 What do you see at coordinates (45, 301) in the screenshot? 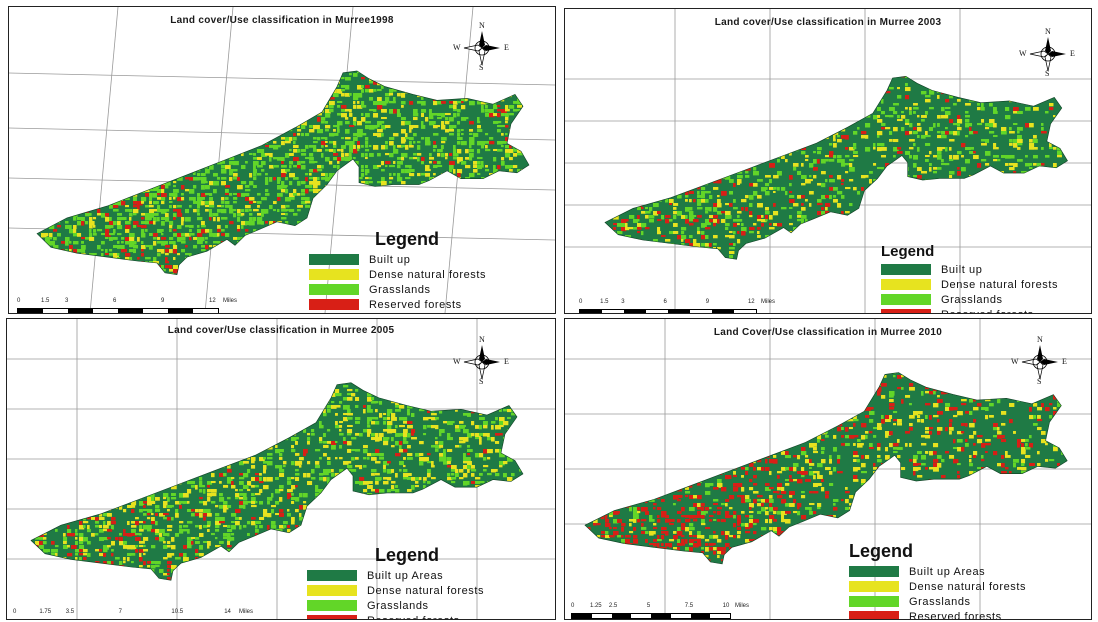
I see `scale-label: 1.5` at bounding box center [45, 301].